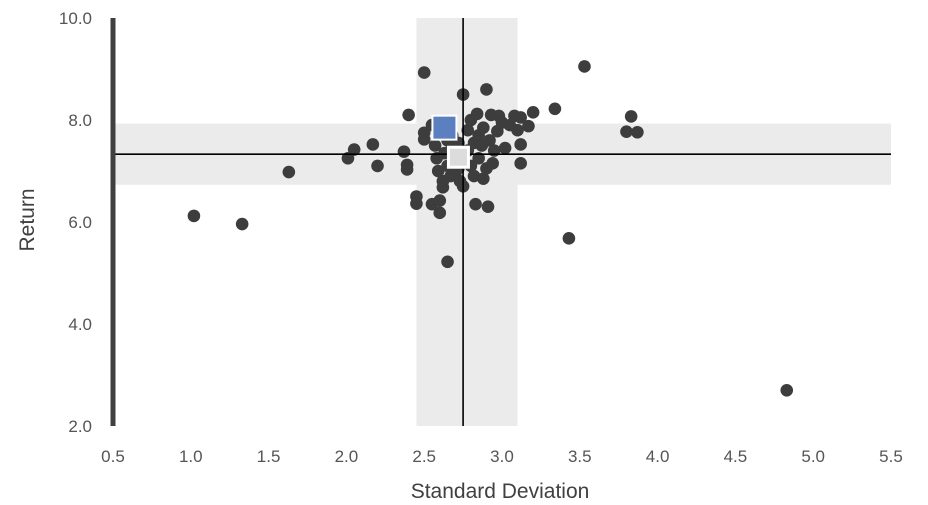 The height and width of the screenshot is (505, 928). I want to click on x-axis-ticks: 0.5 1.0 1.5 2.0 2.5 3.0 3.5 4.0 4.5 5.0 5.5, so click(502, 456).